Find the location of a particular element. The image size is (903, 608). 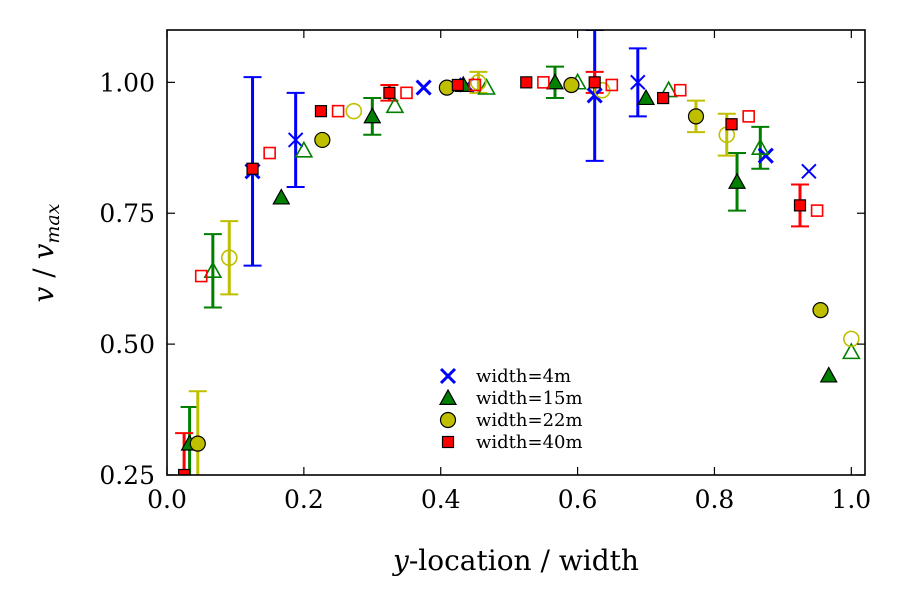

y-axis-label-sep: / is located at coordinates (43, 272).